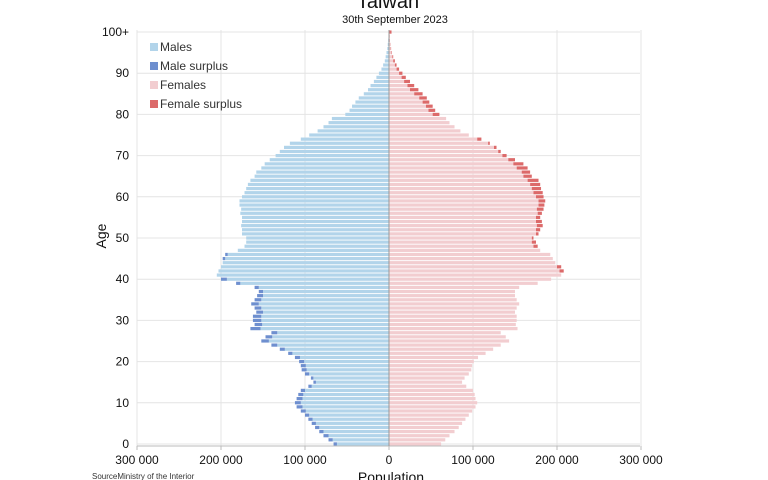  I want to click on chart-subtitle: 30th September 2023, so click(395, 20).